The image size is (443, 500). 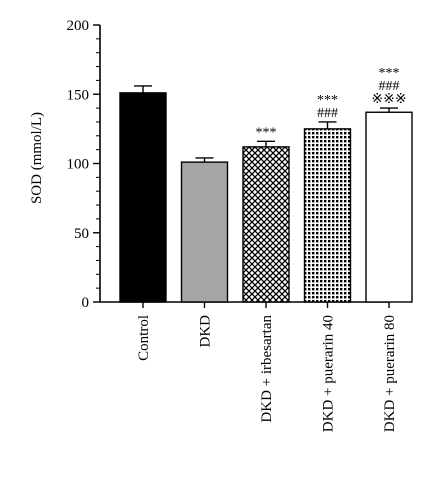 What do you see at coordinates (37, 158) in the screenshot?
I see `y-axis-title: SOD (mmol/L)` at bounding box center [37, 158].